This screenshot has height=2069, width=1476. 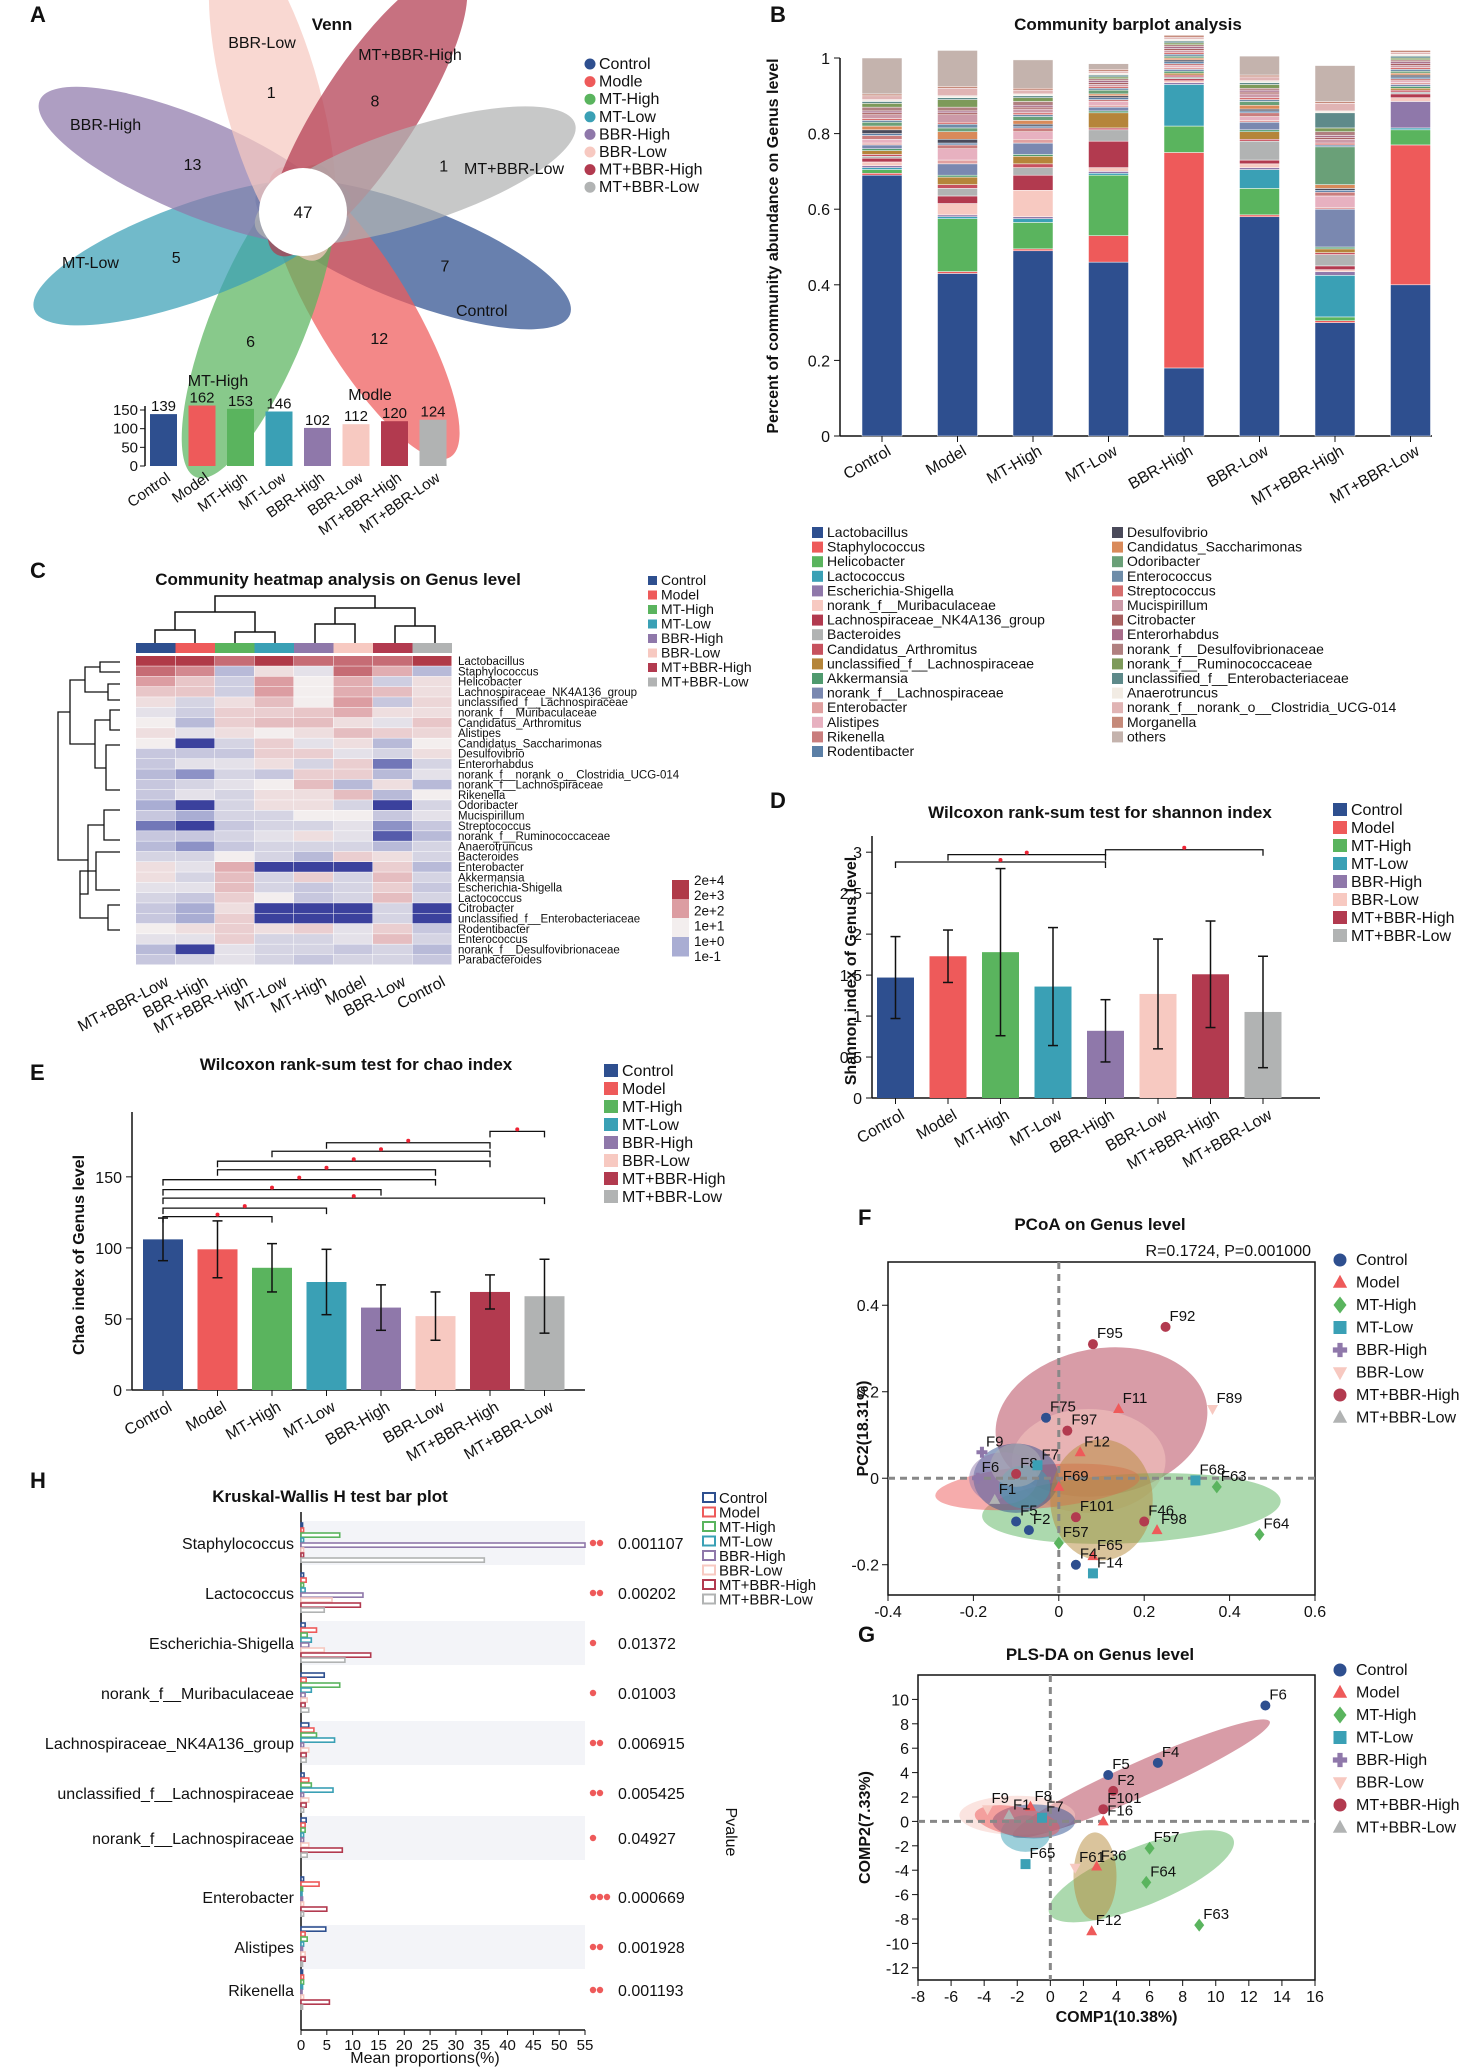 What do you see at coordinates (217, 1214) in the screenshot?
I see `sig-star` at bounding box center [217, 1214].